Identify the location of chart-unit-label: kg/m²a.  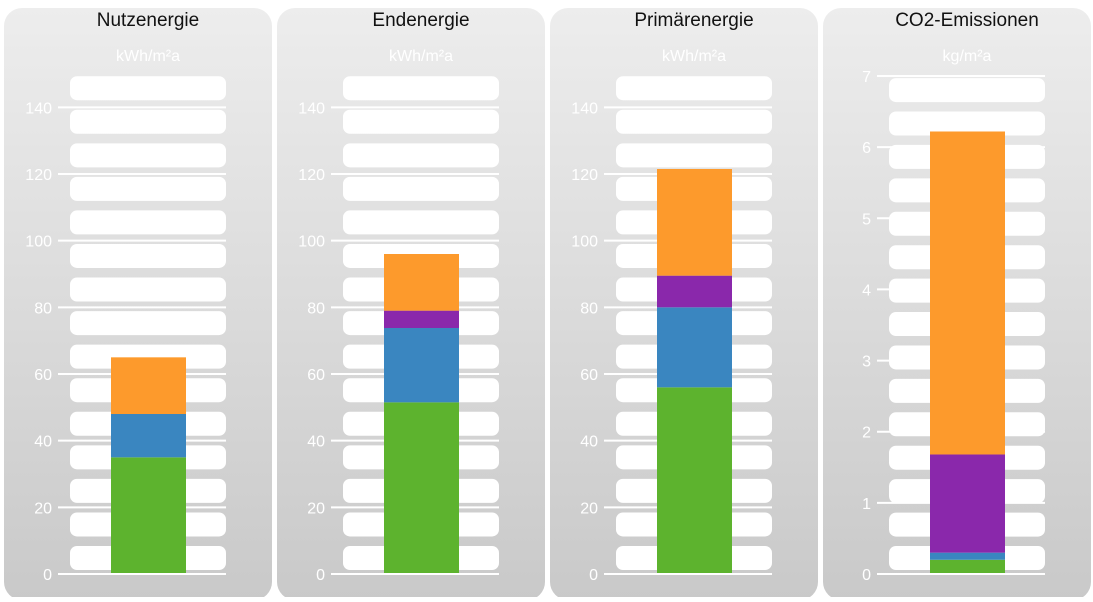
(967, 56).